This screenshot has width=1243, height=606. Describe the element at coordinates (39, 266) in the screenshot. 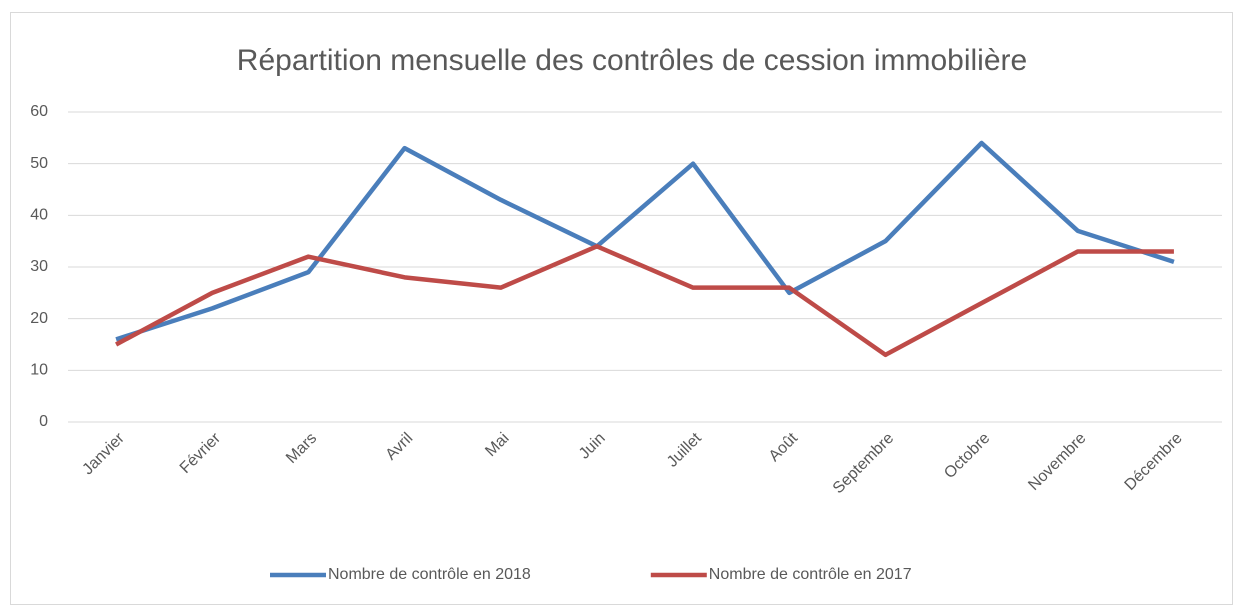

I see `y-tick-label: 30` at that location.